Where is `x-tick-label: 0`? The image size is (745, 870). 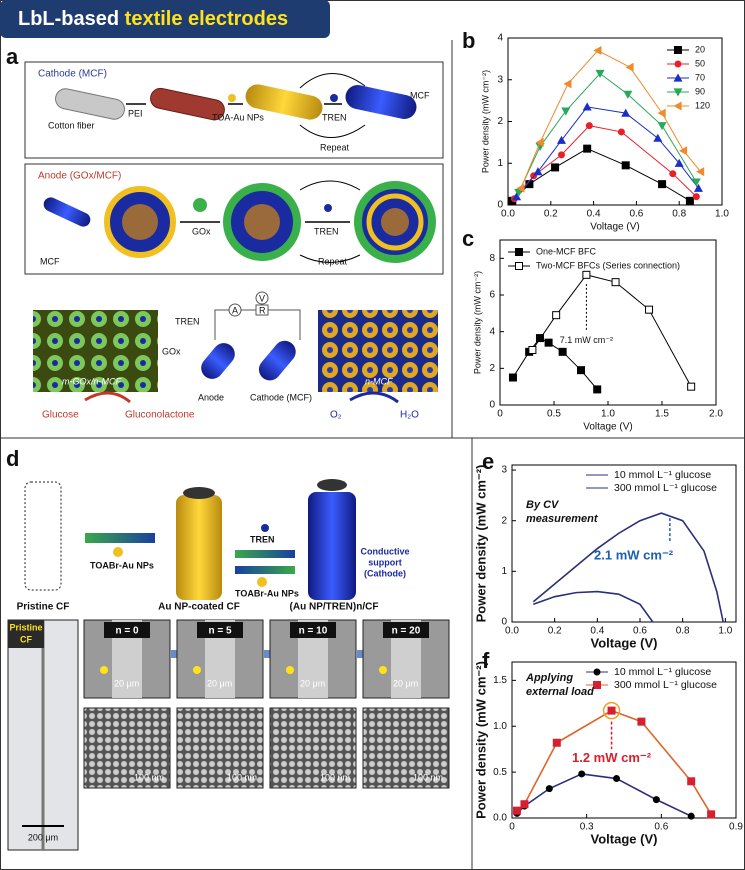
x-tick-label: 0 is located at coordinates (500, 414).